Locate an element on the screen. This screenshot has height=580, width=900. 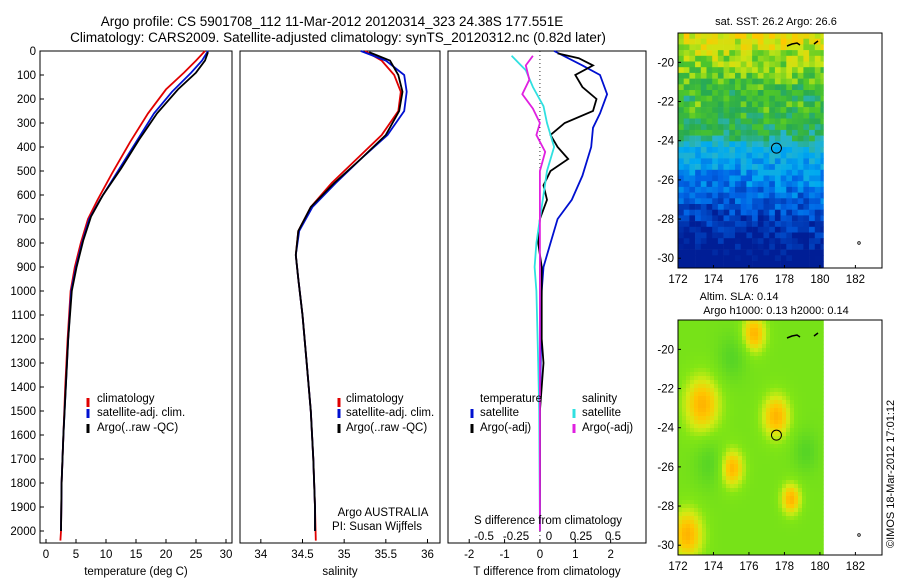
legend-title-temperature: temperature is located at coordinates (511, 399).